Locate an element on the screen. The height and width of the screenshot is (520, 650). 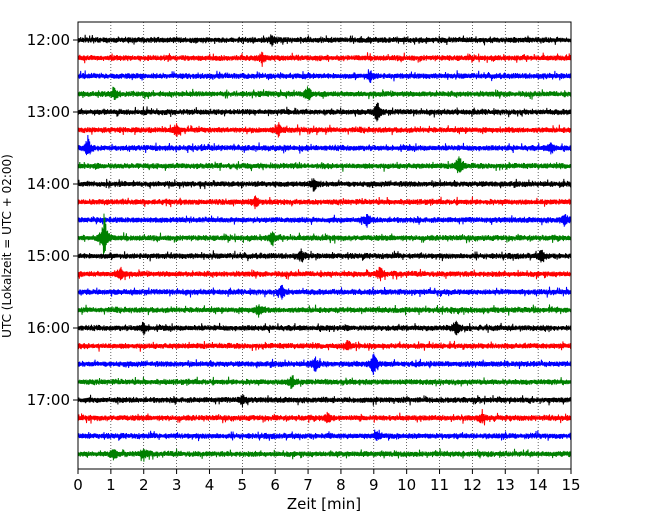
x-tick-label: 6 is located at coordinates (275, 485).